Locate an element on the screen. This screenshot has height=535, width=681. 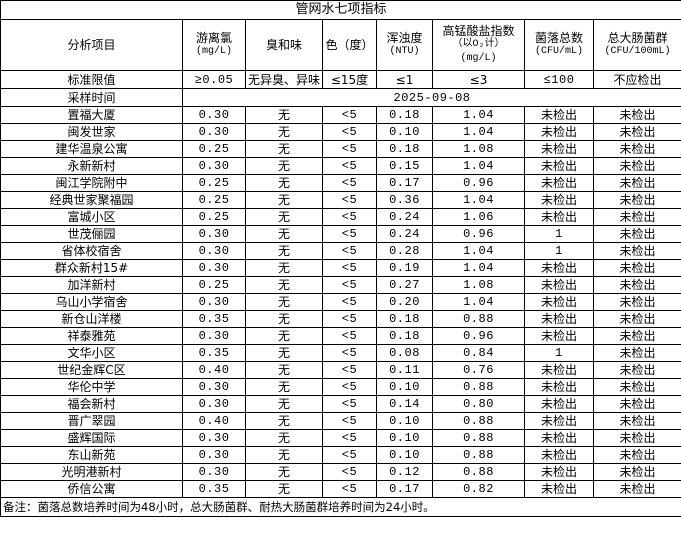
sample-site: 加洋新村 is located at coordinates (91, 285).